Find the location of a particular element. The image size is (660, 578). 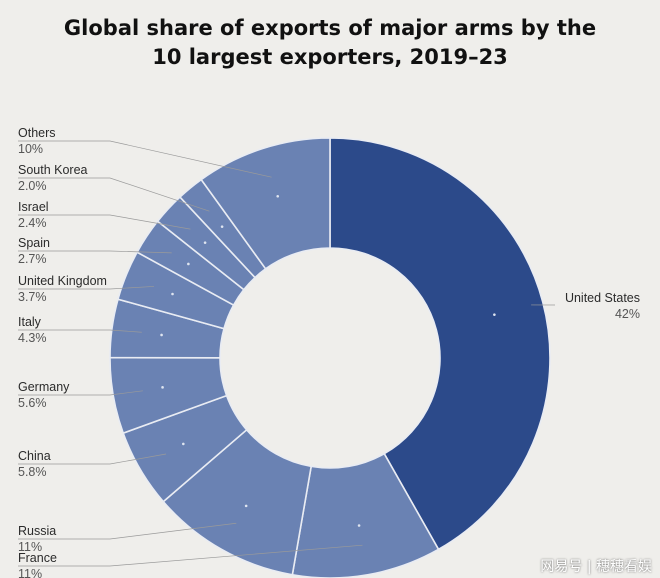

label-united-kingdom: United Kingdom is located at coordinates (62, 281).